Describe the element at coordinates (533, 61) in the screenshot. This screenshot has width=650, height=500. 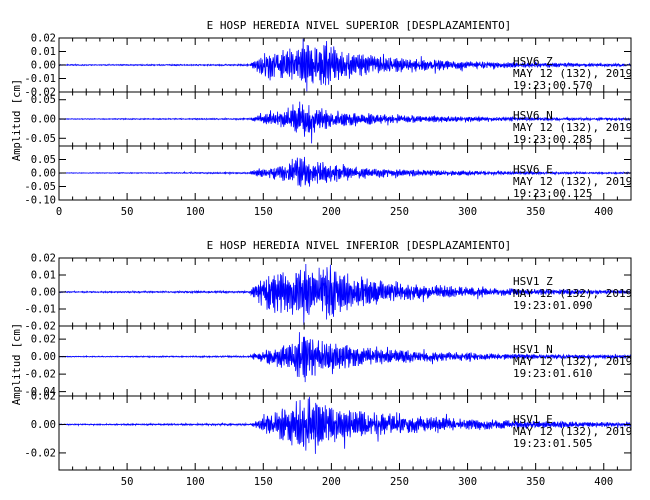
I see `station-component-label: HSV6 Z` at that location.